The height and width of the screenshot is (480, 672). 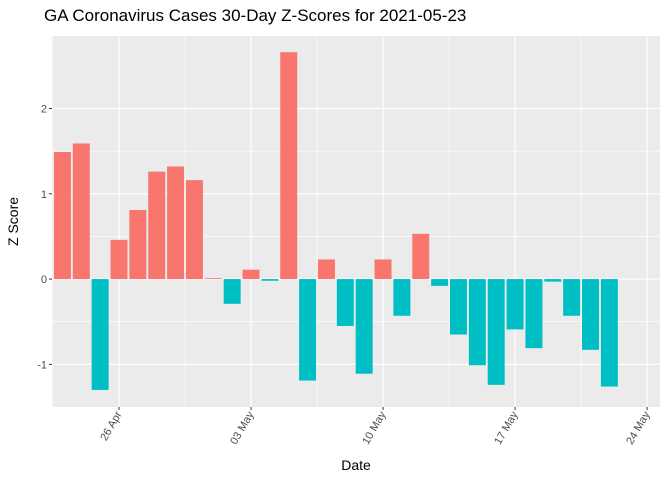 What do you see at coordinates (638, 428) in the screenshot?
I see `x-tick-label: 24 May` at bounding box center [638, 428].